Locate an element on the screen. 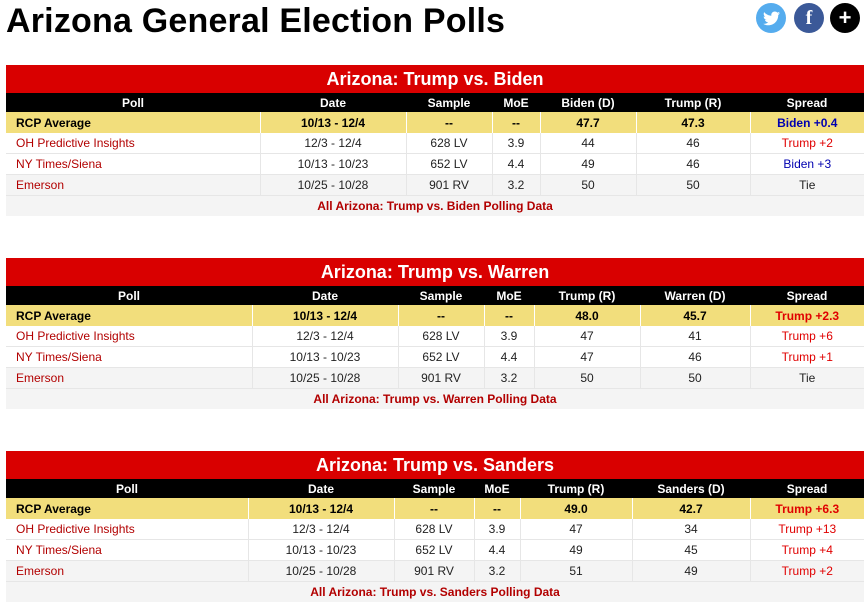 This screenshot has height=612, width=868. candidate-a-cell: 44 is located at coordinates (587, 143).